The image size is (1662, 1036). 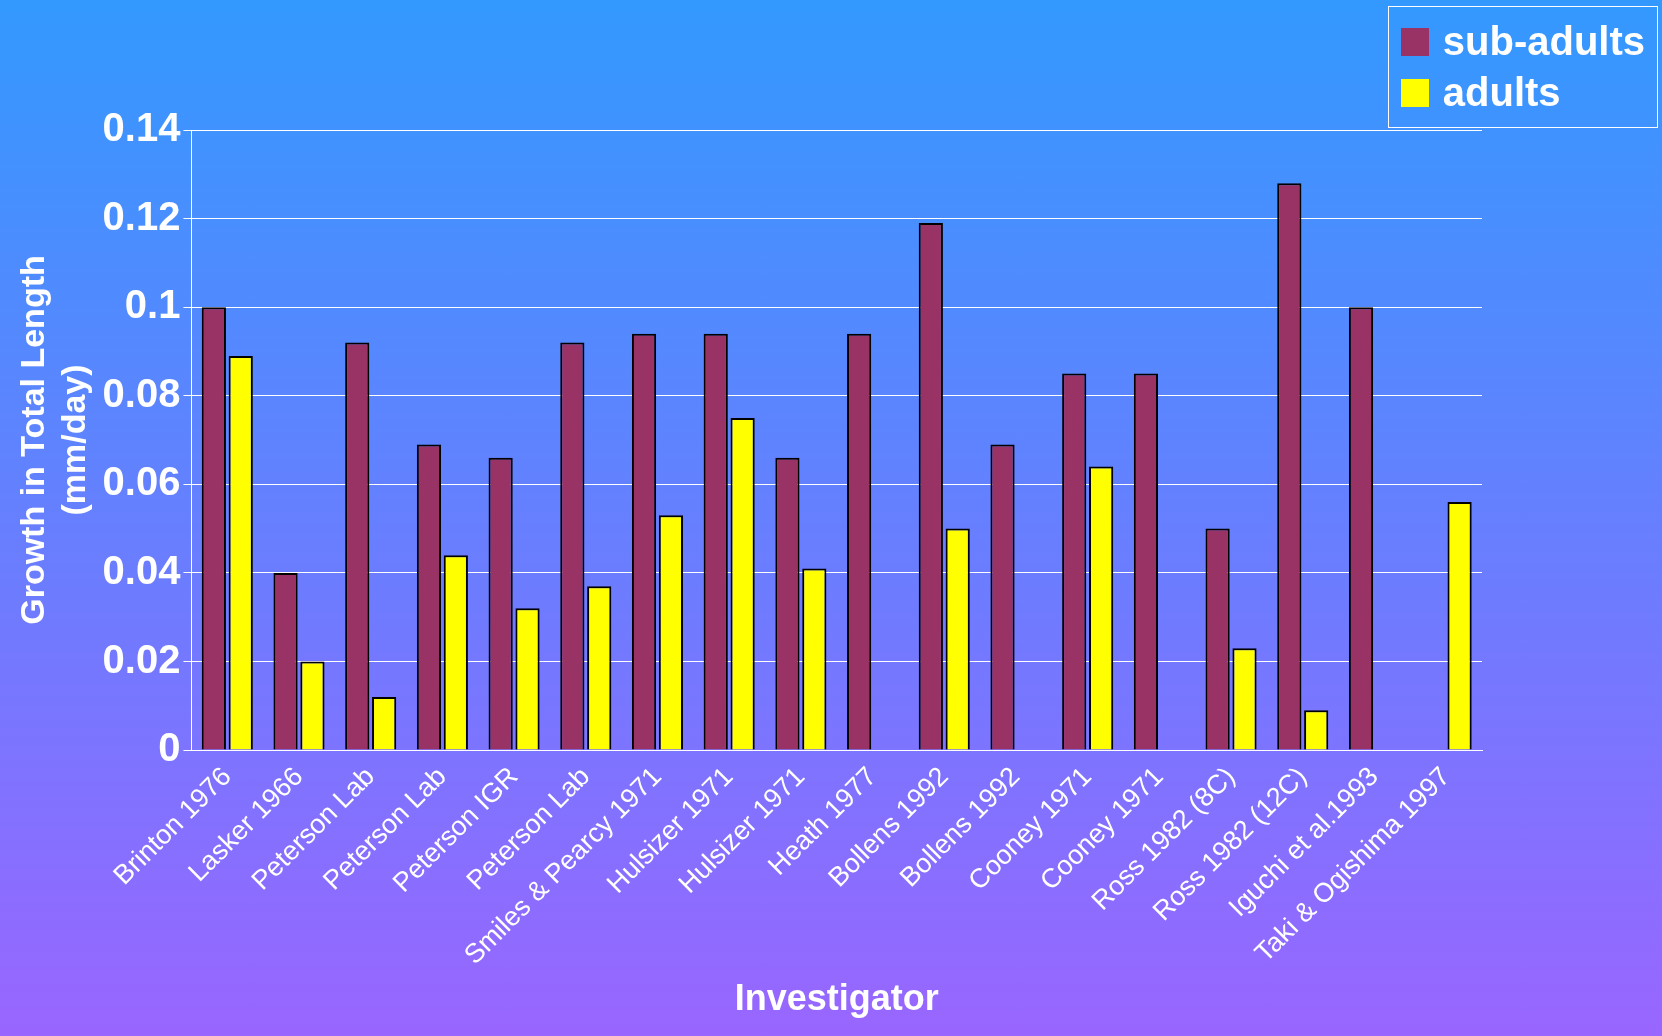 What do you see at coordinates (169, 747) in the screenshot?
I see `y-tick-label: 0` at bounding box center [169, 747].